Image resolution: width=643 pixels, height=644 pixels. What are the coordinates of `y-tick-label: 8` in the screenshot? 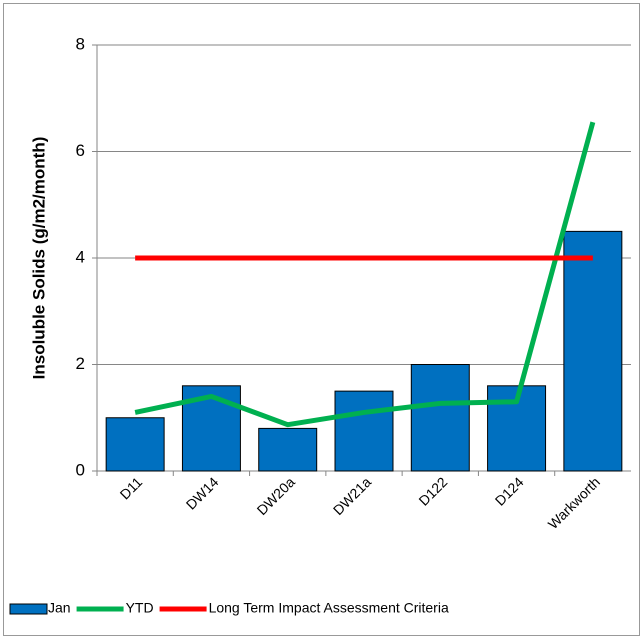 It's located at (80, 43).